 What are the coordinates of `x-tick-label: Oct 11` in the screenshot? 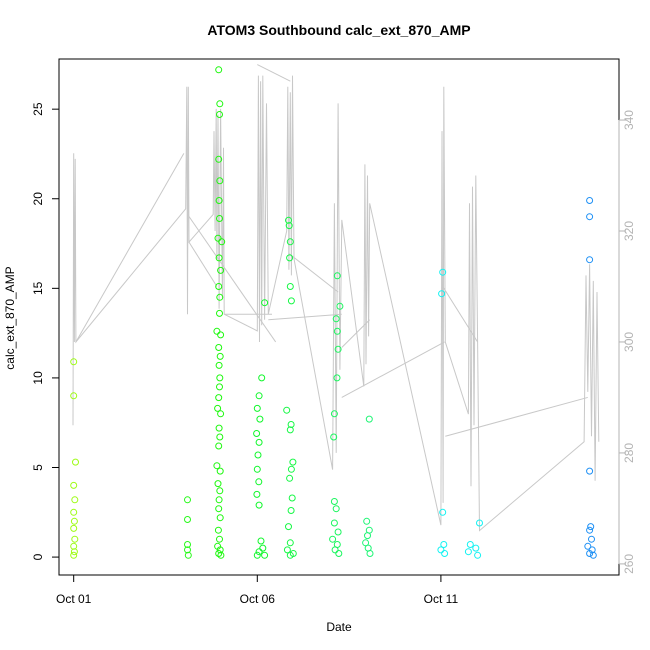 It's located at (441, 599).